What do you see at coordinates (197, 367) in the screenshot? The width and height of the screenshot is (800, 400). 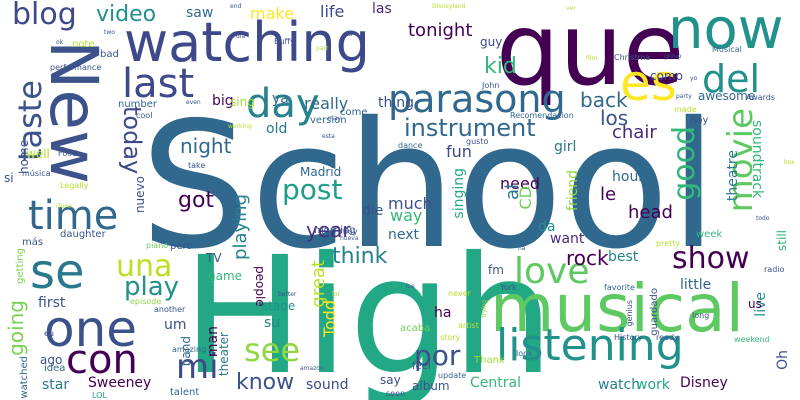 I see `word-mi: mi` at bounding box center [197, 367].